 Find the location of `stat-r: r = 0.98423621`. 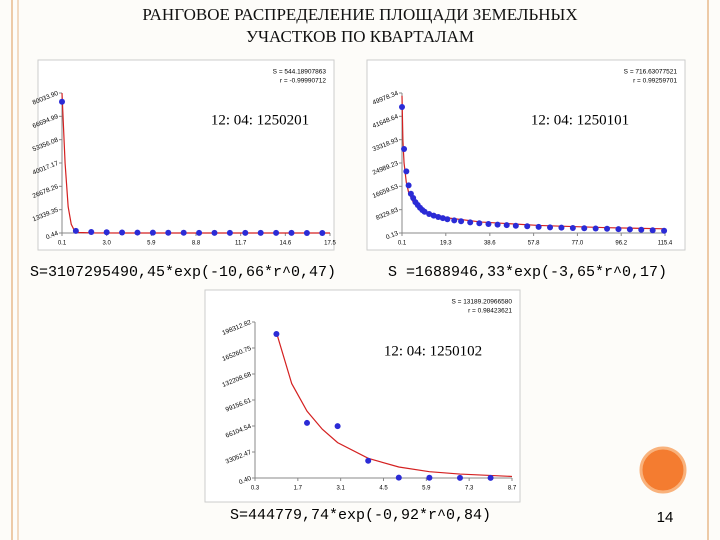

stat-r: r = 0.98423621 is located at coordinates (490, 311).